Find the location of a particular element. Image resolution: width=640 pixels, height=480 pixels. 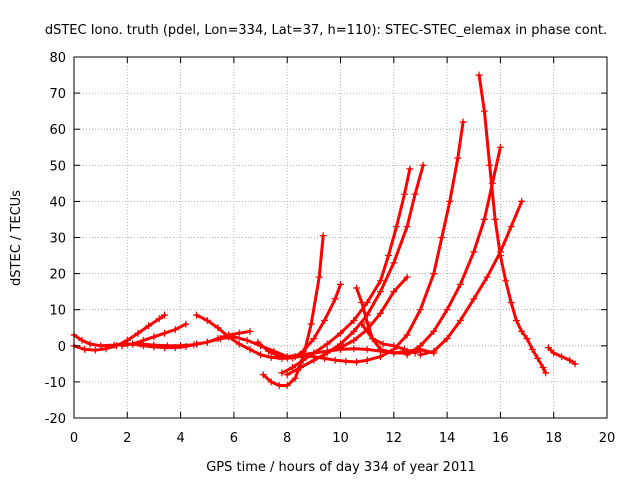

x-tick-label: 4 is located at coordinates (180, 438).